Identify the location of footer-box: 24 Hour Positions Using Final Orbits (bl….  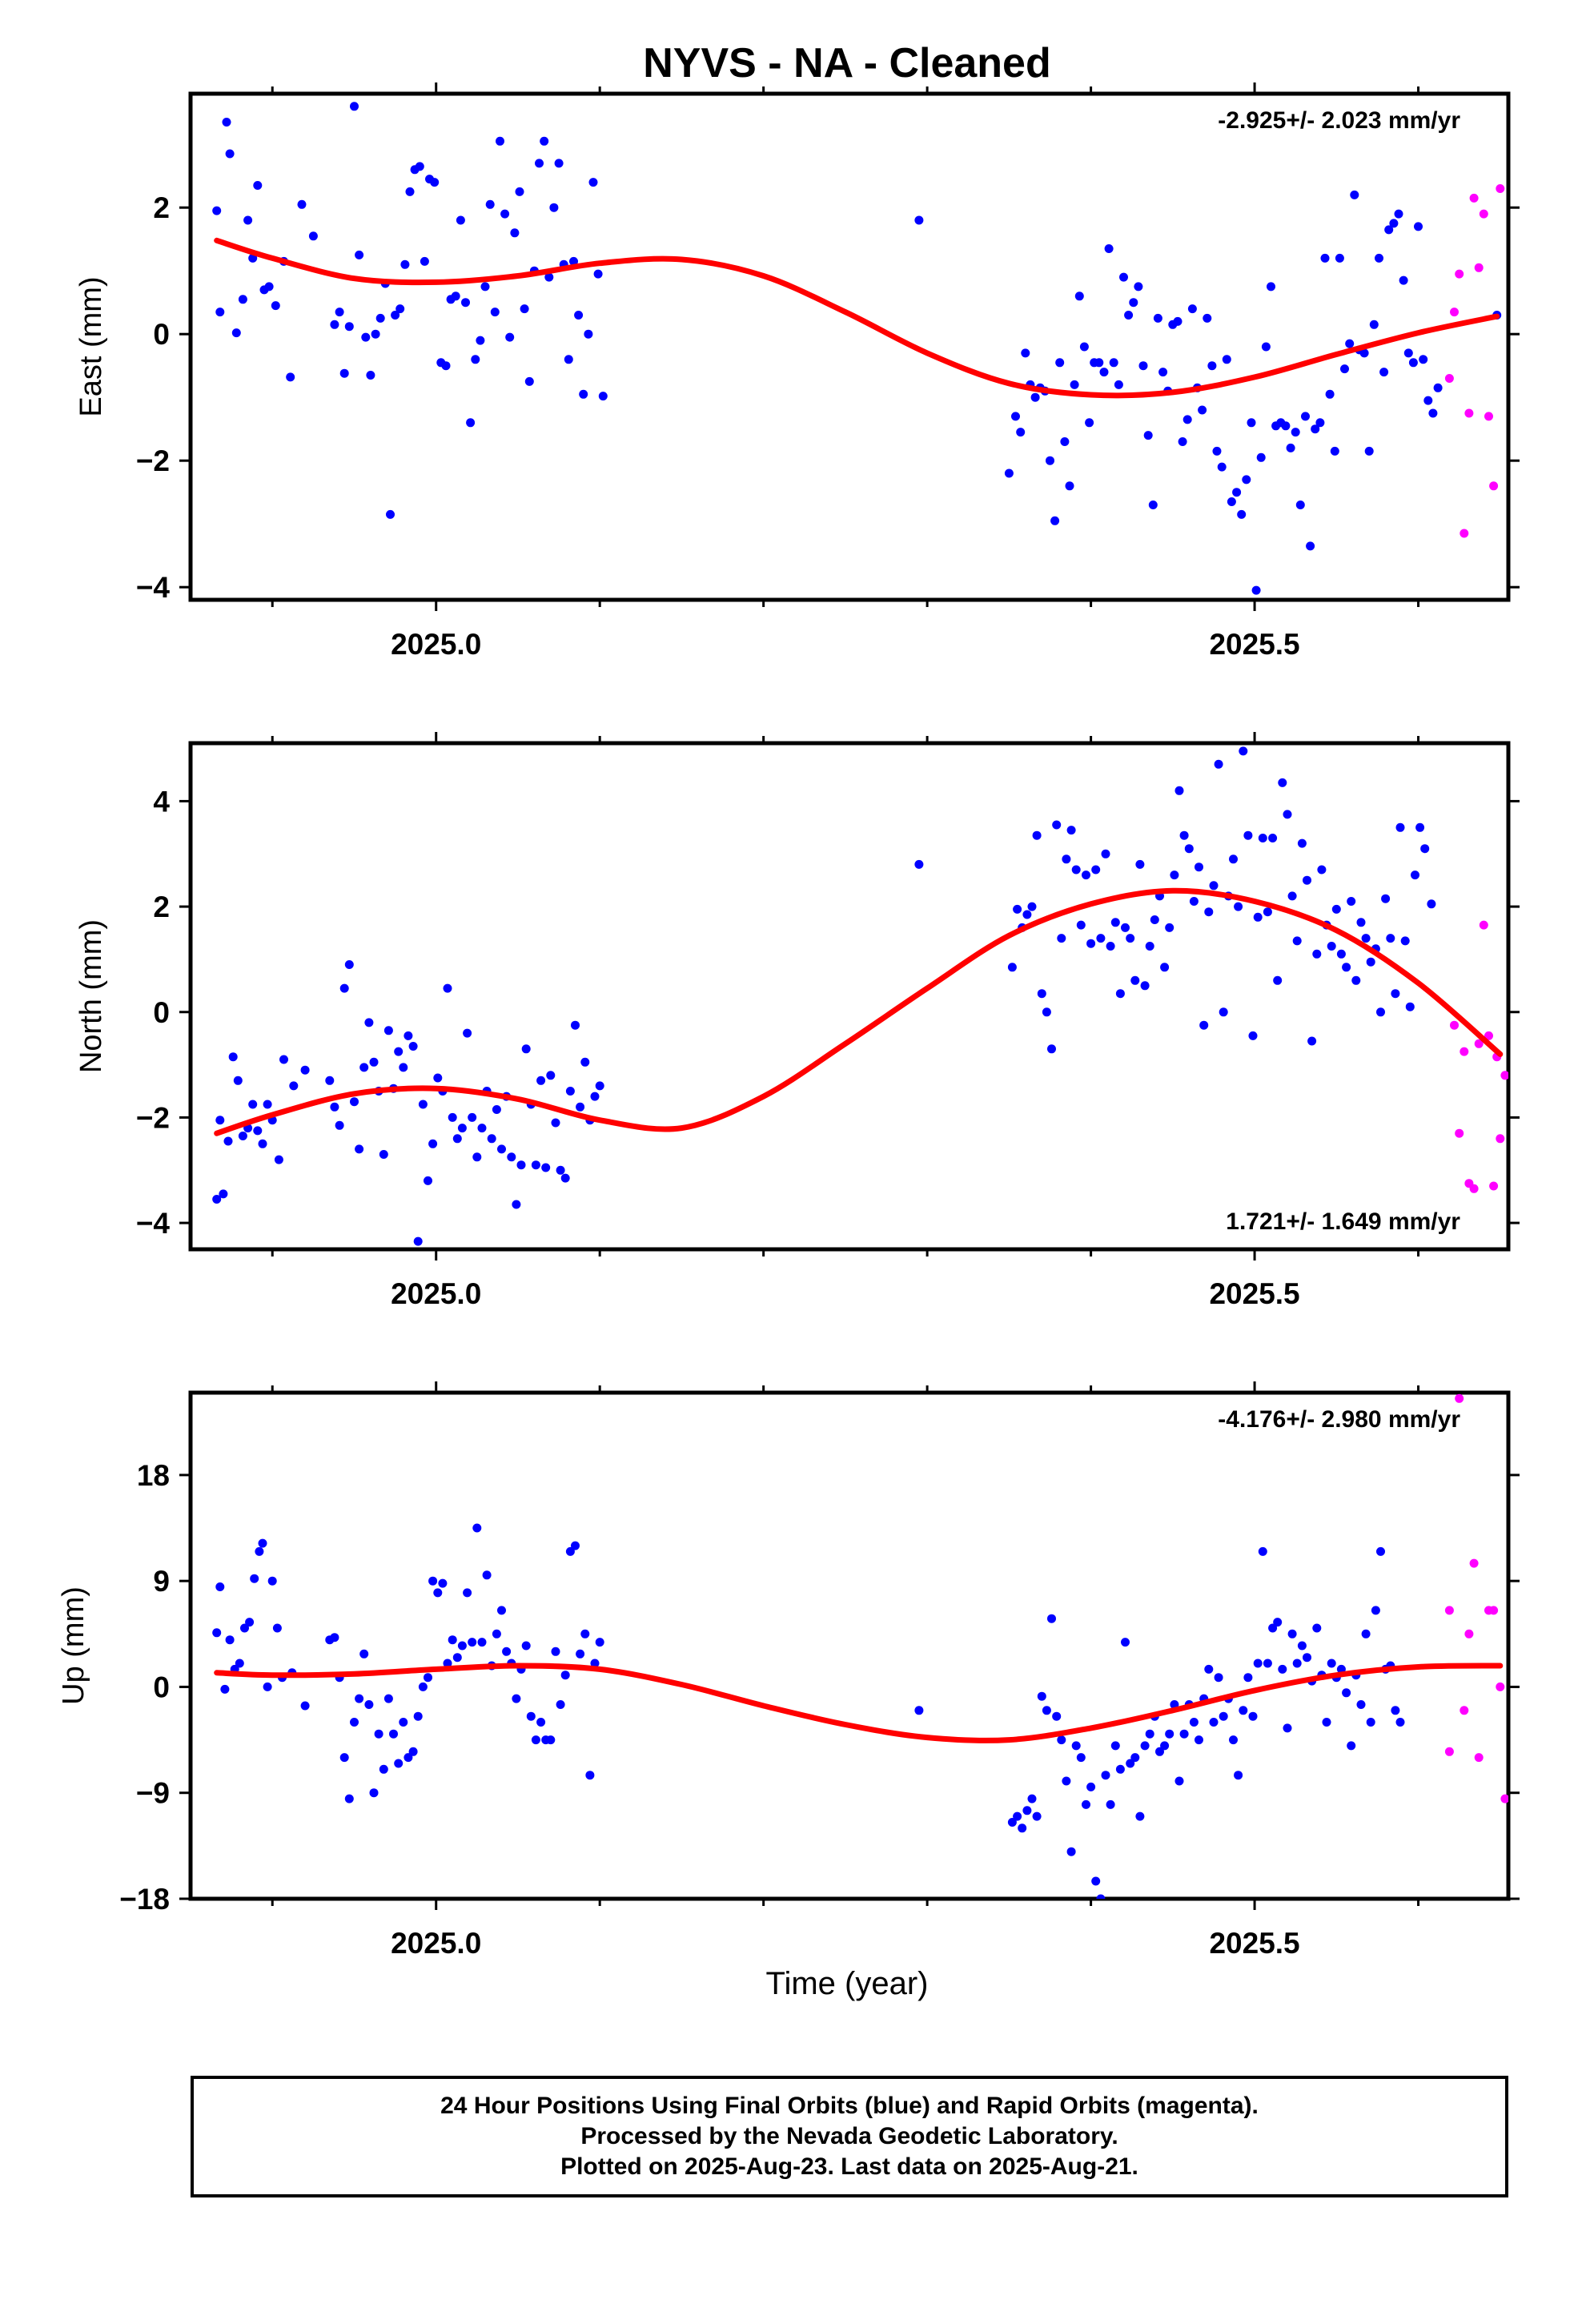
(849, 2136).